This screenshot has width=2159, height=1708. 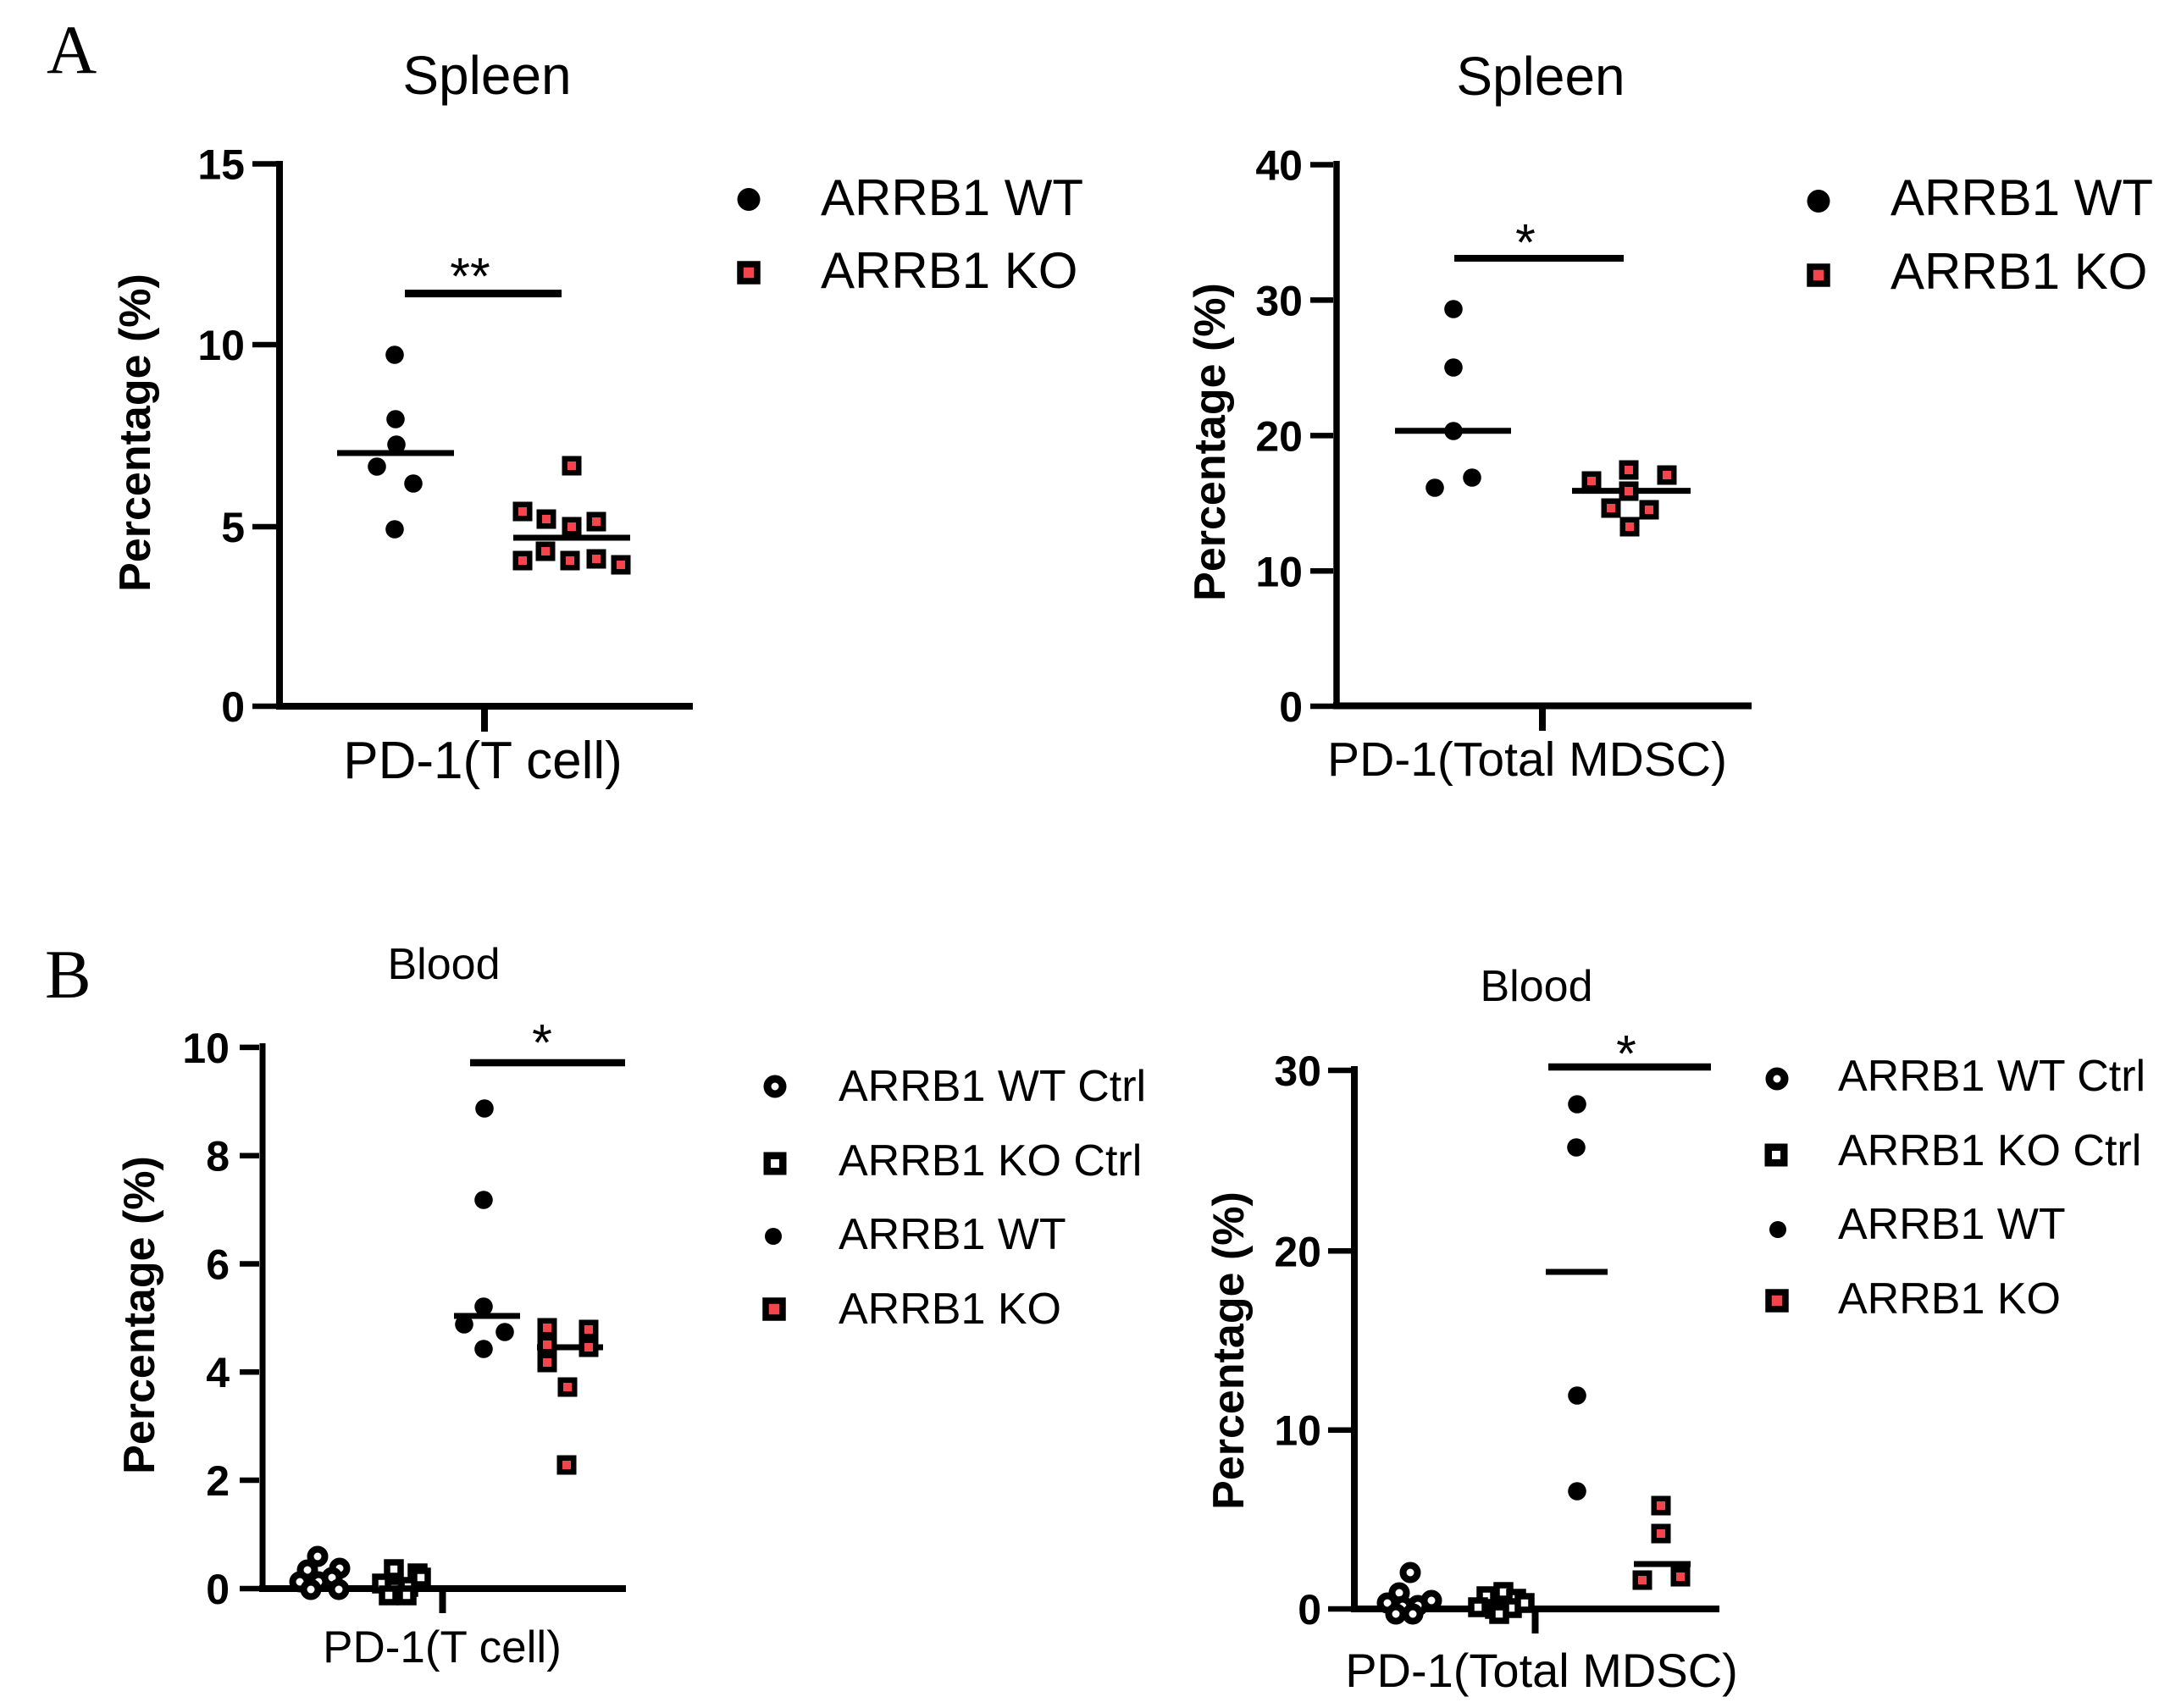 I want to click on svg-text: A, so click(x=72, y=49).